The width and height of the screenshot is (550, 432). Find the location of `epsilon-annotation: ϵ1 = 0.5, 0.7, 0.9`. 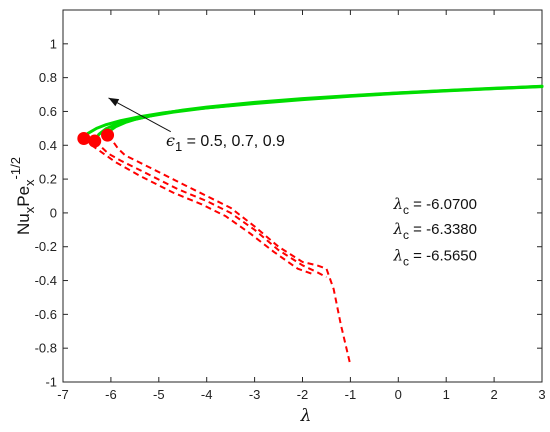

epsilon-annotation: ϵ1 = 0.5, 0.7, 0.9 is located at coordinates (225, 142).